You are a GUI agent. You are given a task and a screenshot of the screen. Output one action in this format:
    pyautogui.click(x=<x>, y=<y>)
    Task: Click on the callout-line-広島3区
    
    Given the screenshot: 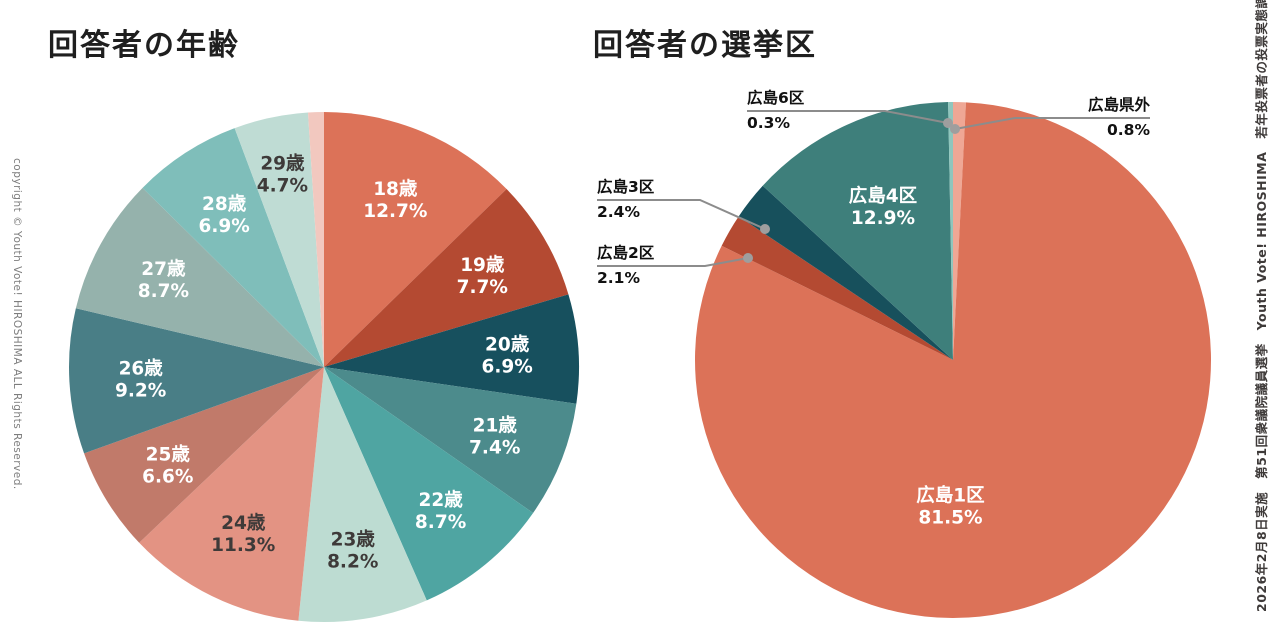 What is the action you would take?
    pyautogui.click(x=681, y=214)
    